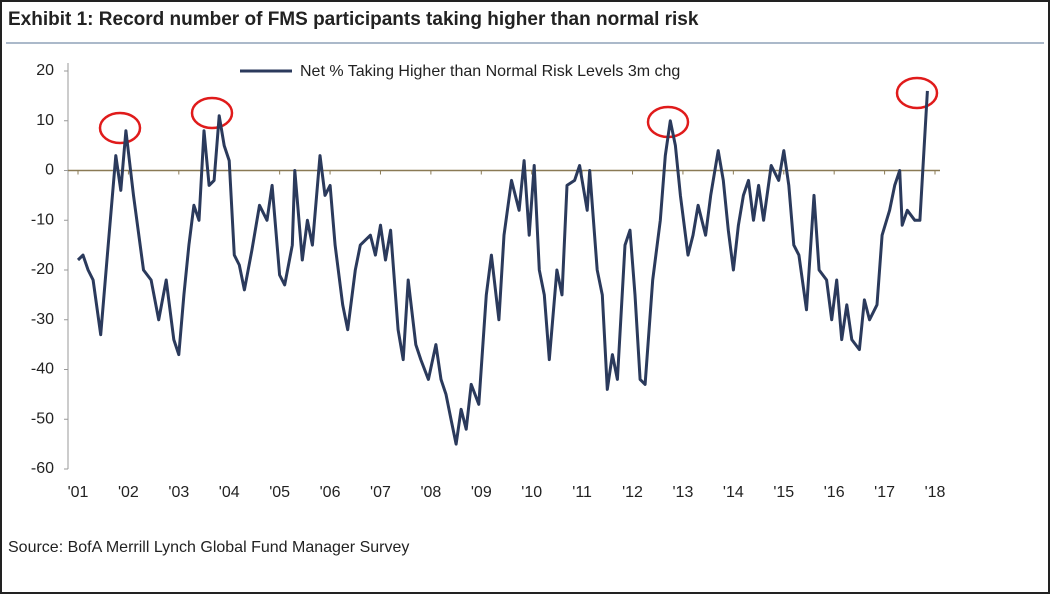  Describe the element at coordinates (834, 492) in the screenshot. I see `x-tick-label: '16` at that location.